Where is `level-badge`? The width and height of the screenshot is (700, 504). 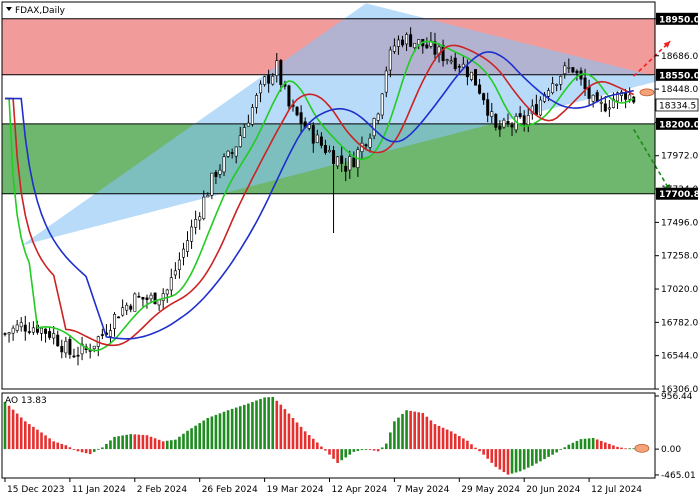 level-badge is located at coordinates (677, 193).